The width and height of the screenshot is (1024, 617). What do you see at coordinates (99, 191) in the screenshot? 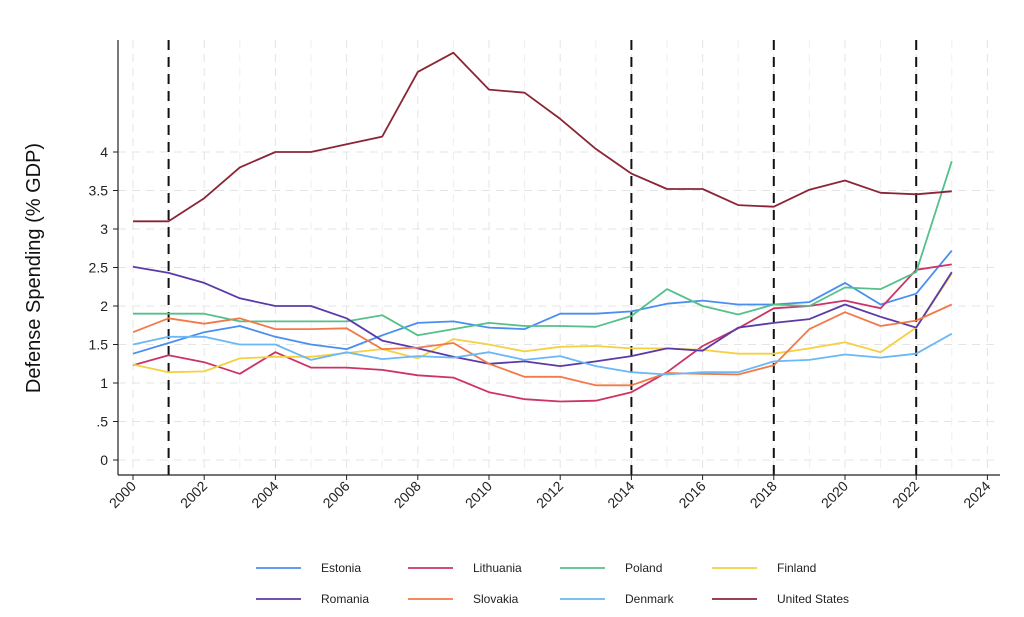
I see `y-tick-label: 3.5` at bounding box center [99, 191].